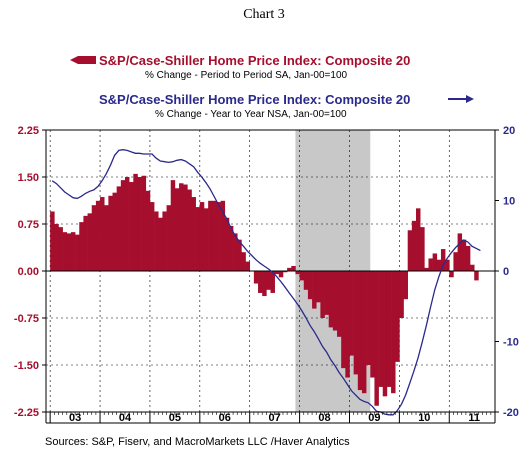 Image resolution: width=529 pixels, height=454 pixels. What do you see at coordinates (506, 272) in the screenshot?
I see `y-right-tick-label: 0` at bounding box center [506, 272].